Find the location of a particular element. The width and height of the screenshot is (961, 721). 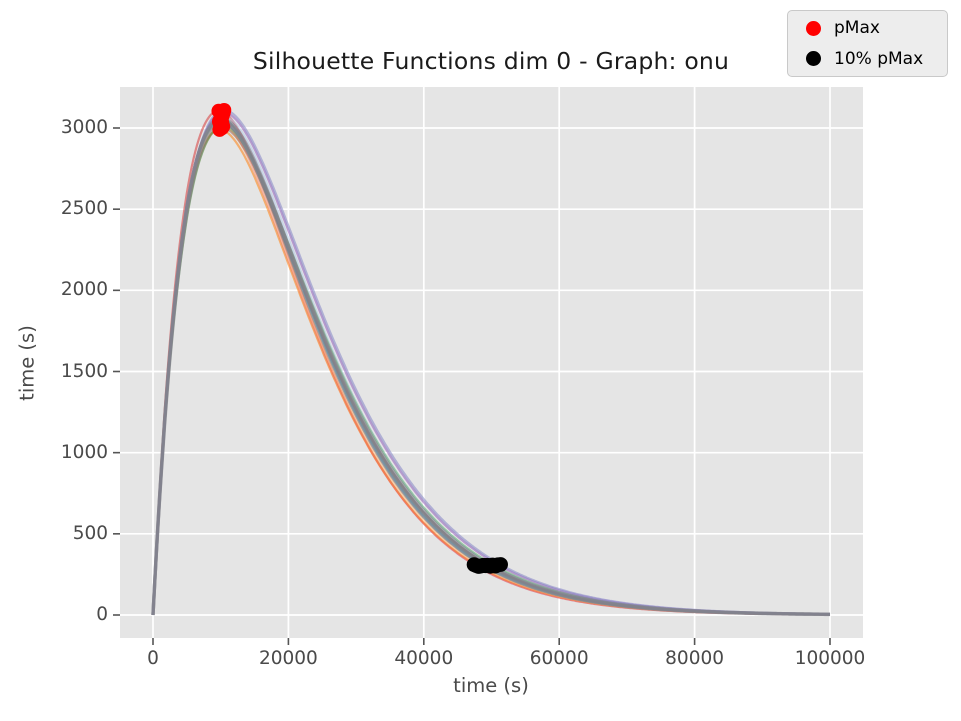

x-tick-label: 60000 is located at coordinates (559, 658).